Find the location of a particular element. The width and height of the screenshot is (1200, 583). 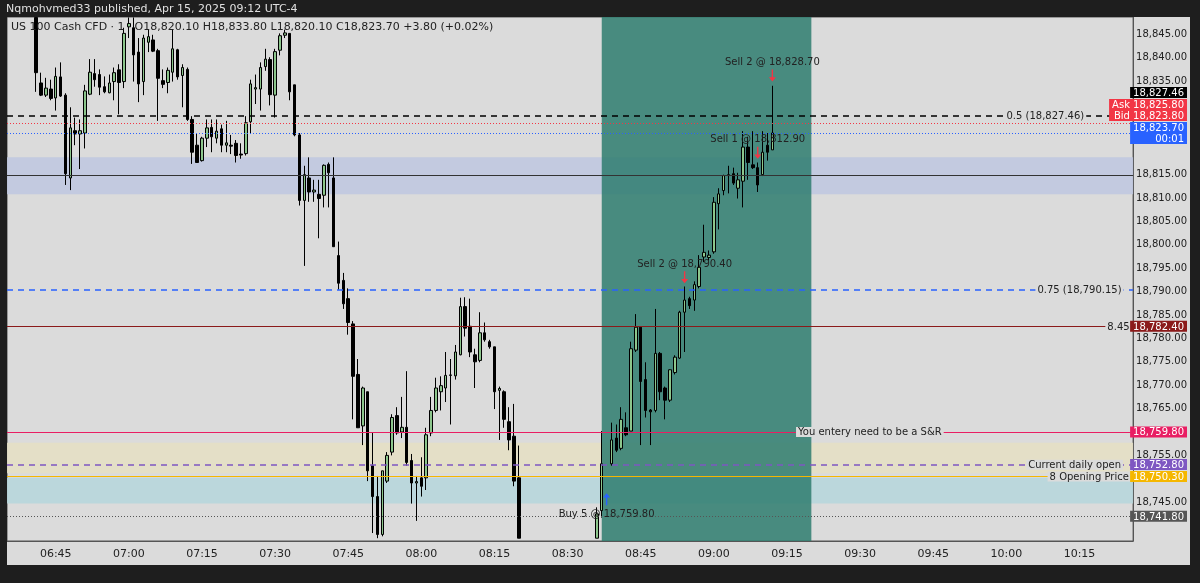

annotation: 0.75 (18,790.15) is located at coordinates (1079, 290).